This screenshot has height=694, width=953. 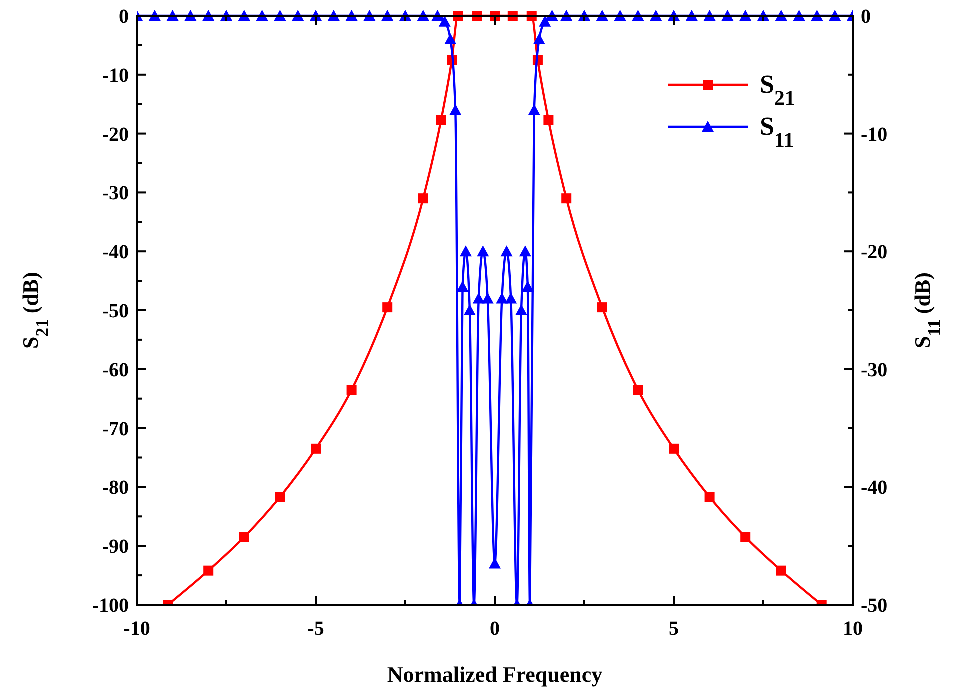 What do you see at coordinates (115, 370) in the screenshot?
I see `y-tick-label: -60` at bounding box center [115, 370].